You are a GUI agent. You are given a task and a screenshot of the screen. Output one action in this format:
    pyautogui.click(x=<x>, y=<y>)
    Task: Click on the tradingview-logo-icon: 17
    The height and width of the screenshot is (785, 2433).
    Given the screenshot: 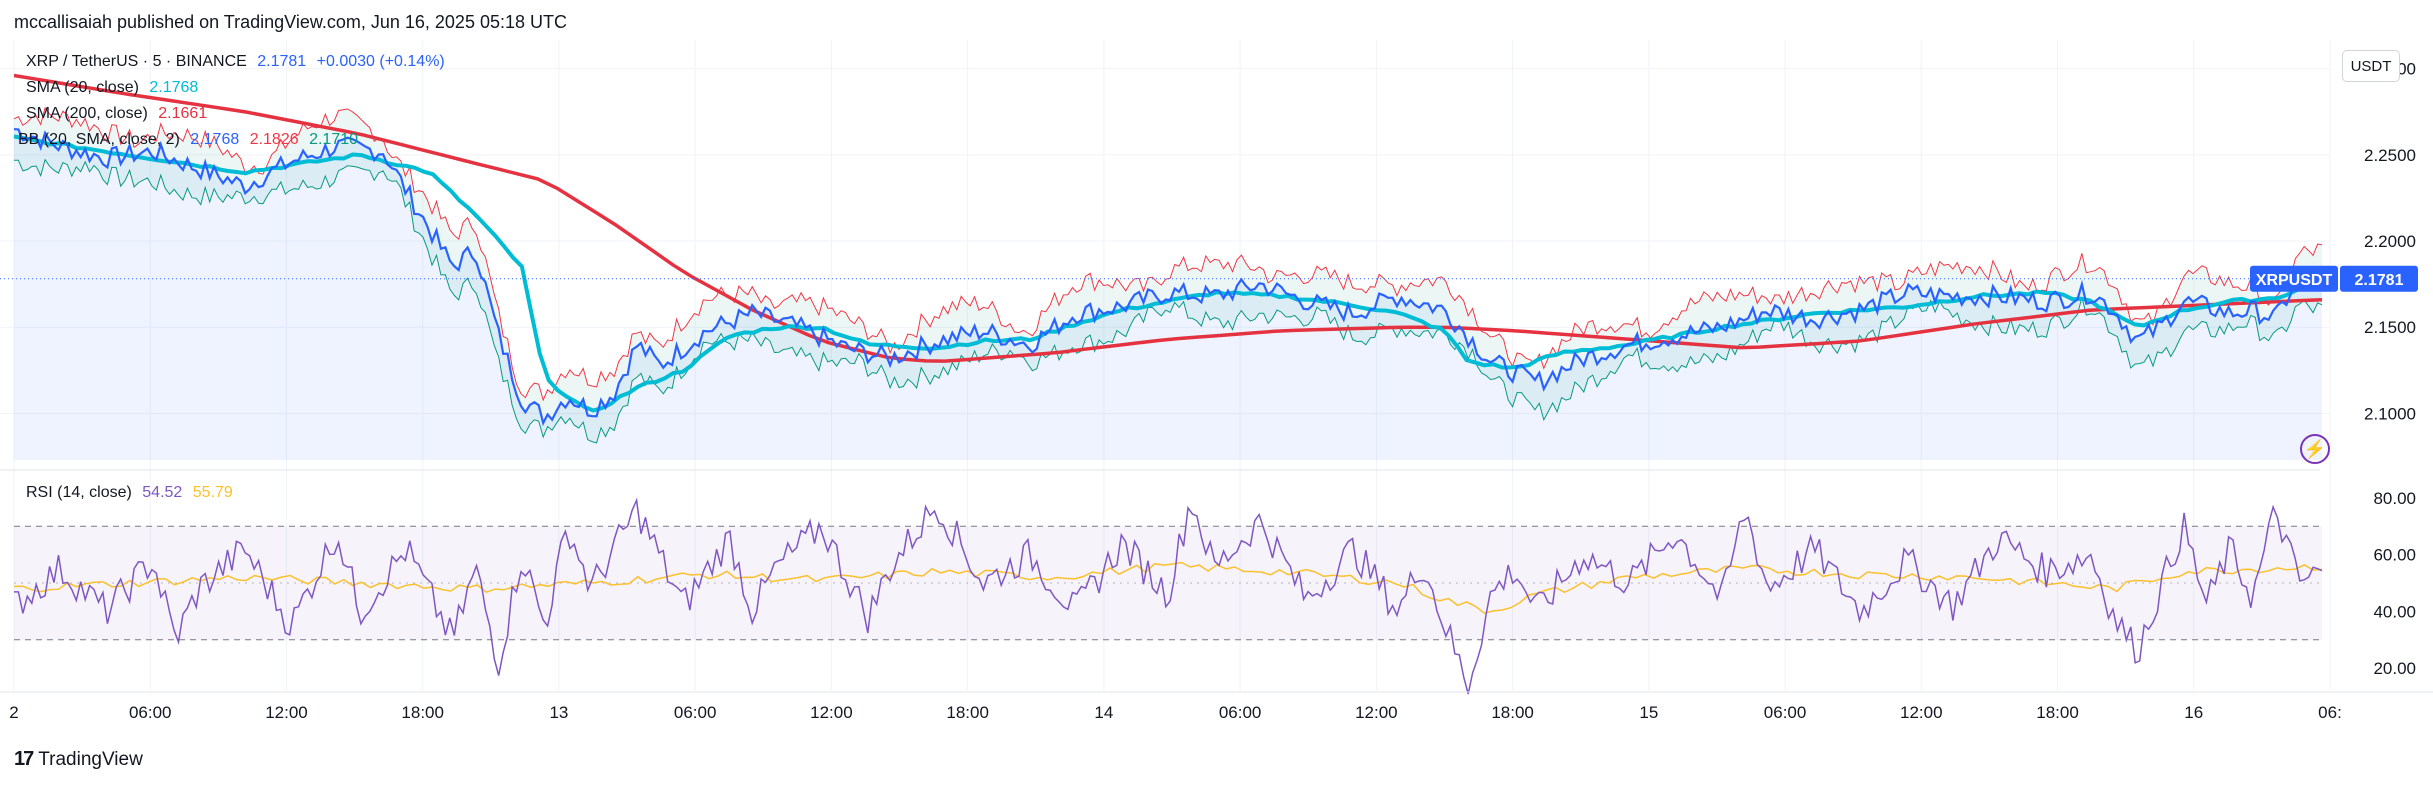 What is the action you would take?
    pyautogui.click(x=24, y=759)
    